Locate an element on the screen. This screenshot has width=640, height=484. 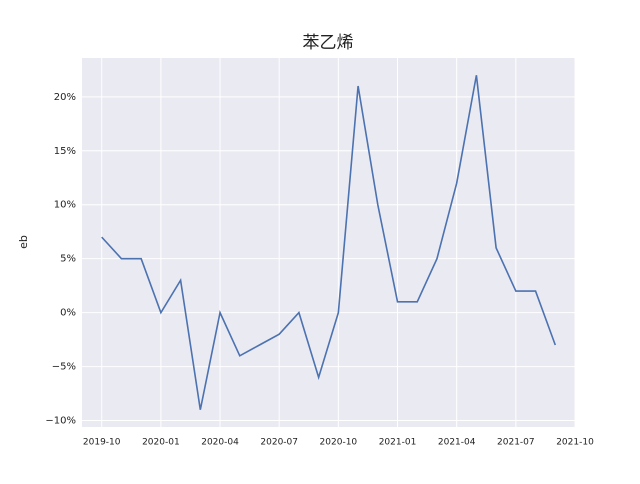
x-tick-label: 2020-01 is located at coordinates (161, 443).